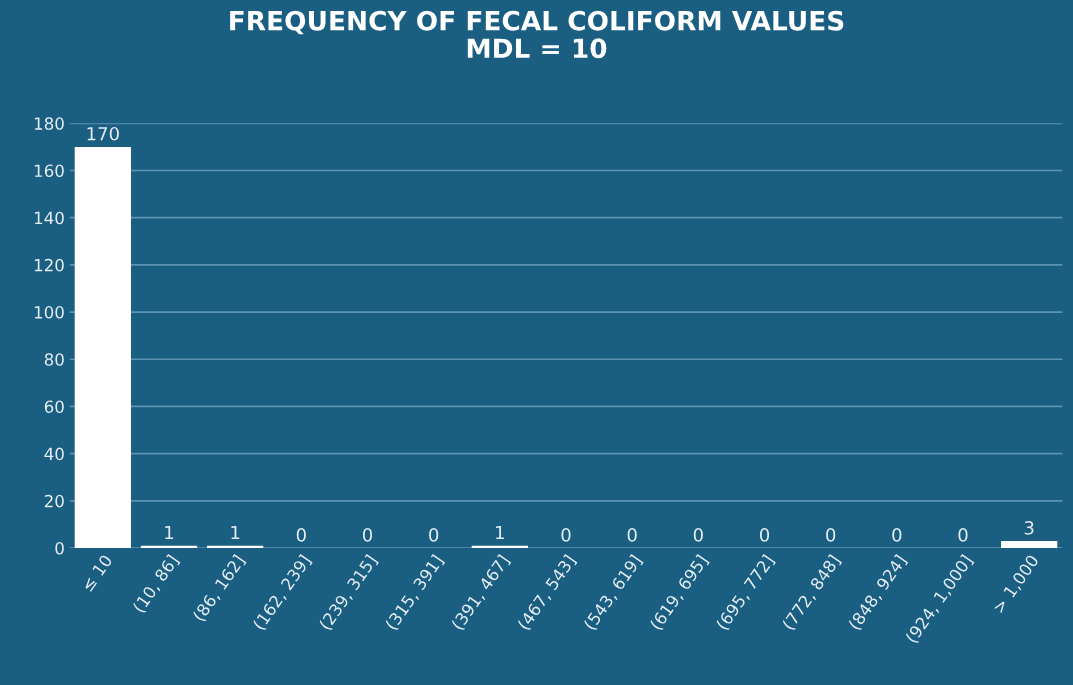 This screenshot has width=1073, height=685. What do you see at coordinates (54, 501) in the screenshot?
I see `y-tick-label: 20` at bounding box center [54, 501].